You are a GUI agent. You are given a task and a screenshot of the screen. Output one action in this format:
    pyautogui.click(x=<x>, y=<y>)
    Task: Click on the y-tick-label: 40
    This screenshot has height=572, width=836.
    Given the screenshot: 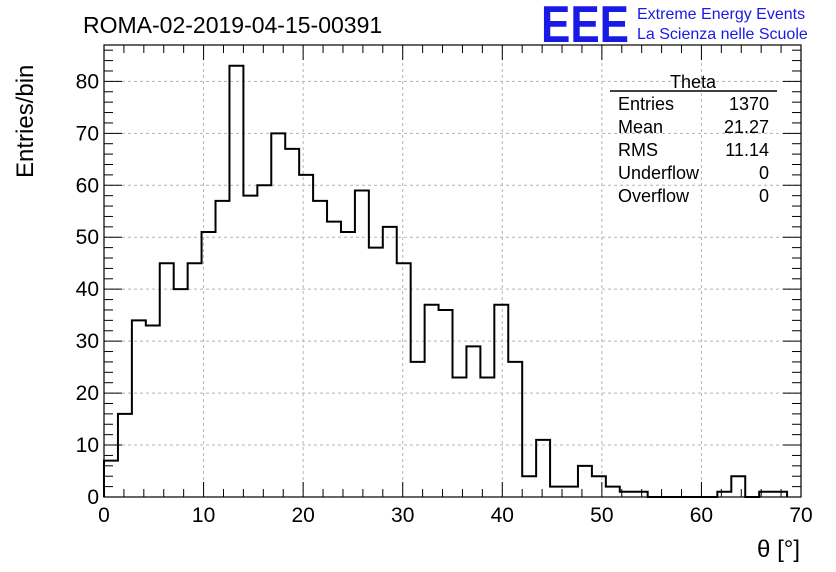 What is the action you would take?
    pyautogui.click(x=87, y=289)
    